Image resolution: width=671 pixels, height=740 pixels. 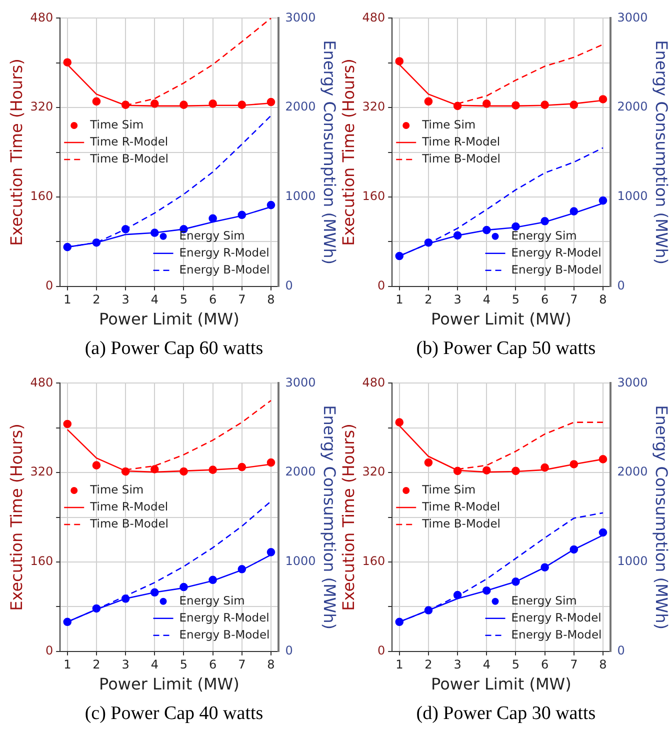 What do you see at coordinates (174, 714) in the screenshot?
I see `text: (c) Power Cap 40 watts` at bounding box center [174, 714].